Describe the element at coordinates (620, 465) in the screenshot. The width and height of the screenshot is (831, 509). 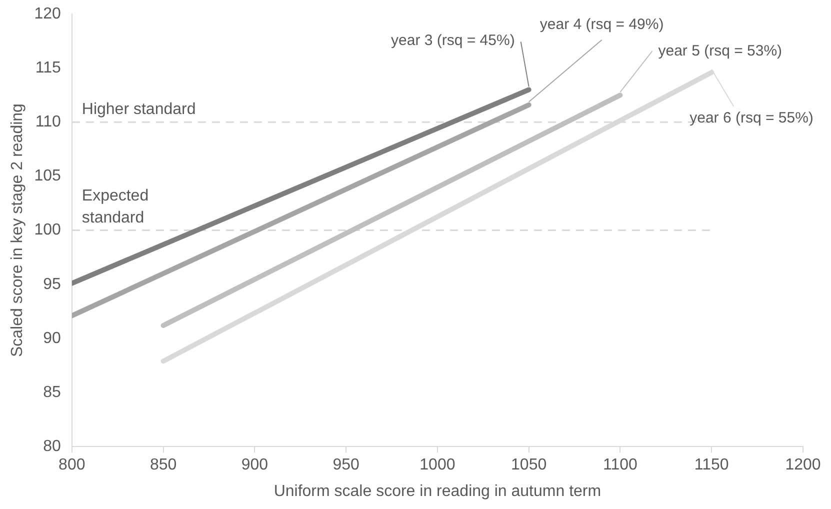
I see `x-tick-label: 1100` at that location.